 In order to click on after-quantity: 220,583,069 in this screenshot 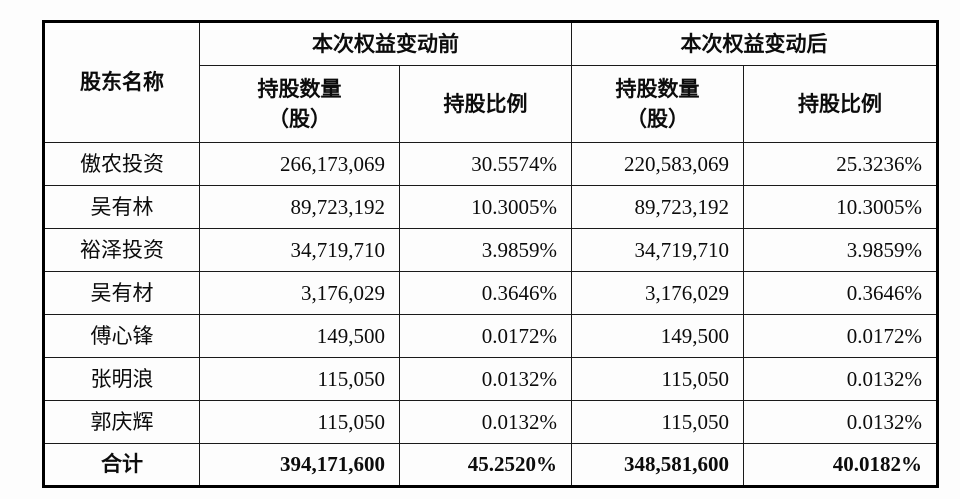, I will do `click(657, 164)`.